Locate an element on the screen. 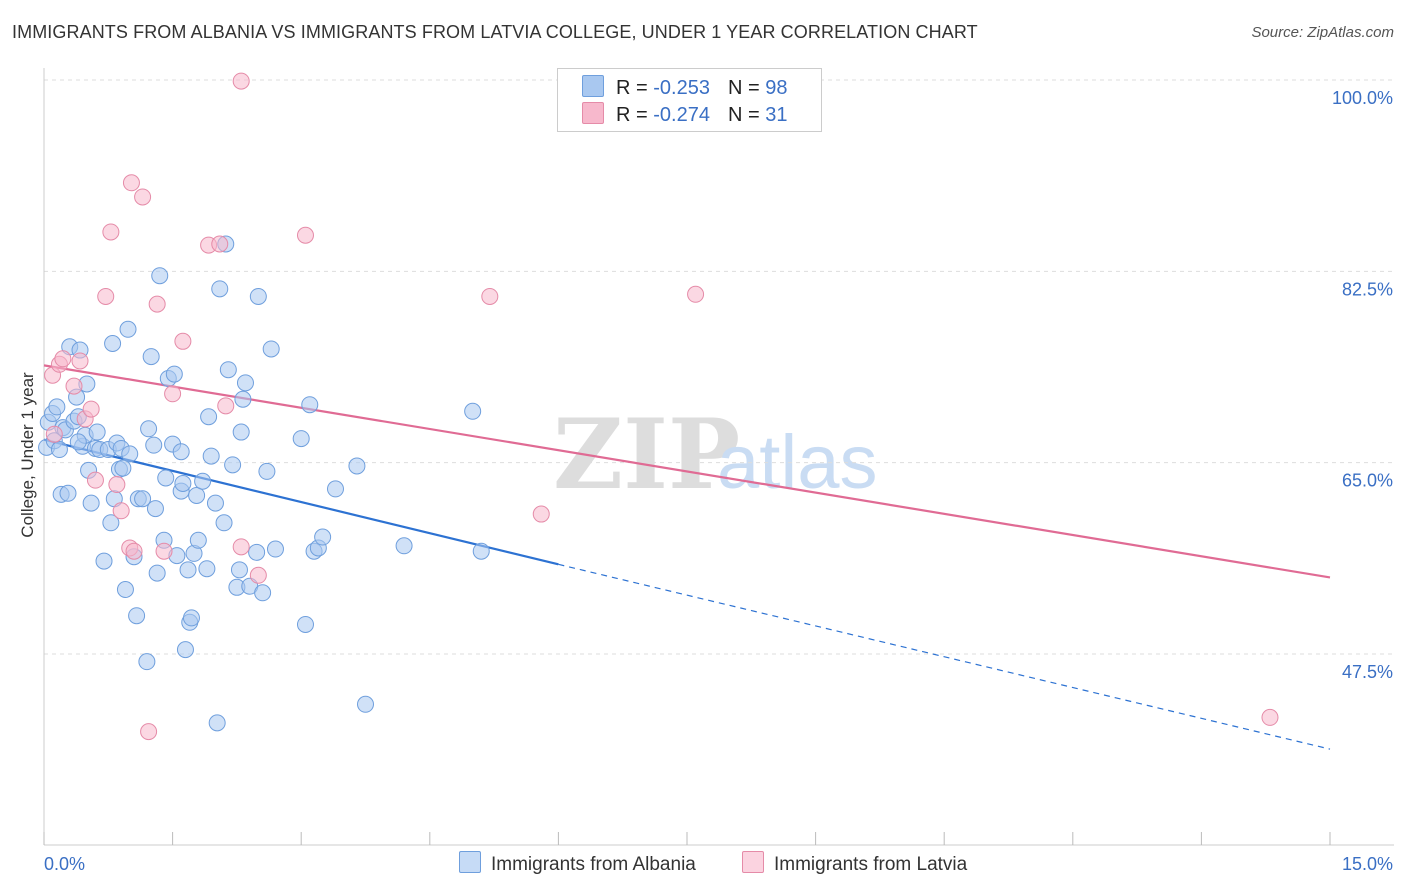 Image resolution: width=1406 pixels, height=892 pixels. r-value: -0.253 is located at coordinates (681, 88).